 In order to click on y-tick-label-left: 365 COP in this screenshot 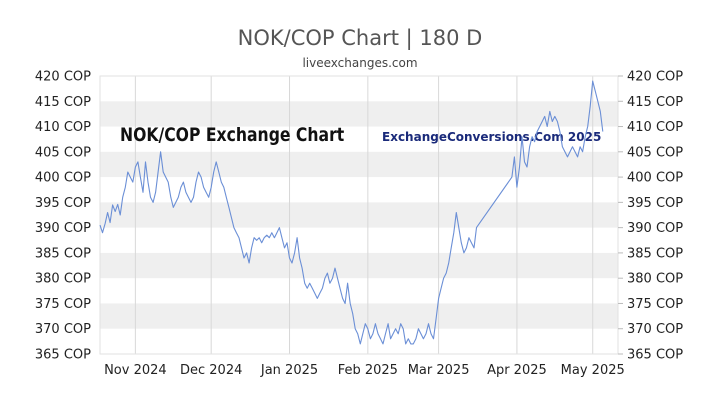, I will do `click(63, 355)`.